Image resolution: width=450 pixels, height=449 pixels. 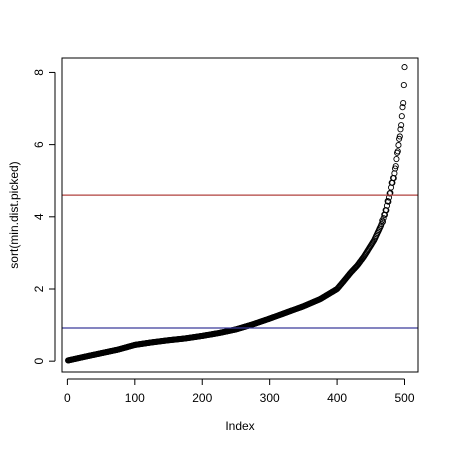 What do you see at coordinates (39, 72) in the screenshot?
I see `y-tick-label: 8` at bounding box center [39, 72].